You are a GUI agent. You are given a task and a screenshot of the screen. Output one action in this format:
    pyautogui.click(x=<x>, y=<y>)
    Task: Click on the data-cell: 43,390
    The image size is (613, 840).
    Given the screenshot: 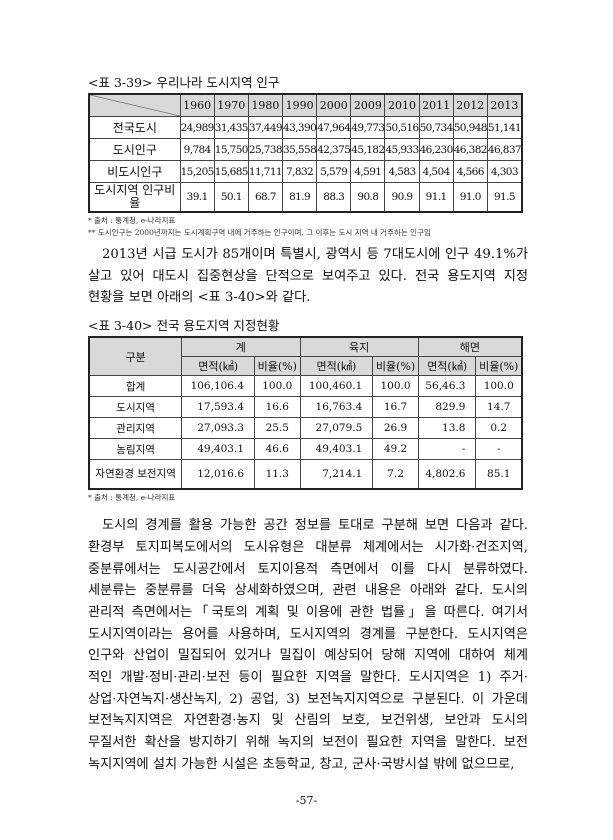 What is the action you would take?
    pyautogui.click(x=300, y=127)
    